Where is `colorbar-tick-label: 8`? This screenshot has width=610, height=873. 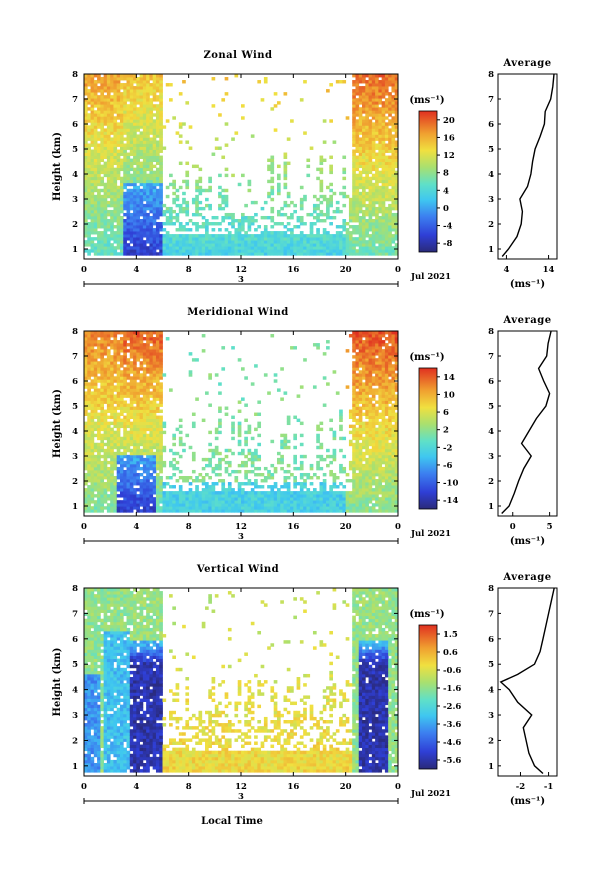
colorbar-tick-label: 8 is located at coordinates (446, 174).